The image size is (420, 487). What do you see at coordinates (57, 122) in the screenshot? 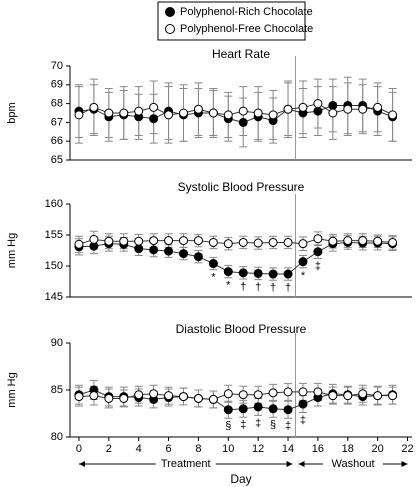
I see `y-tick-label: 67` at bounding box center [57, 122].